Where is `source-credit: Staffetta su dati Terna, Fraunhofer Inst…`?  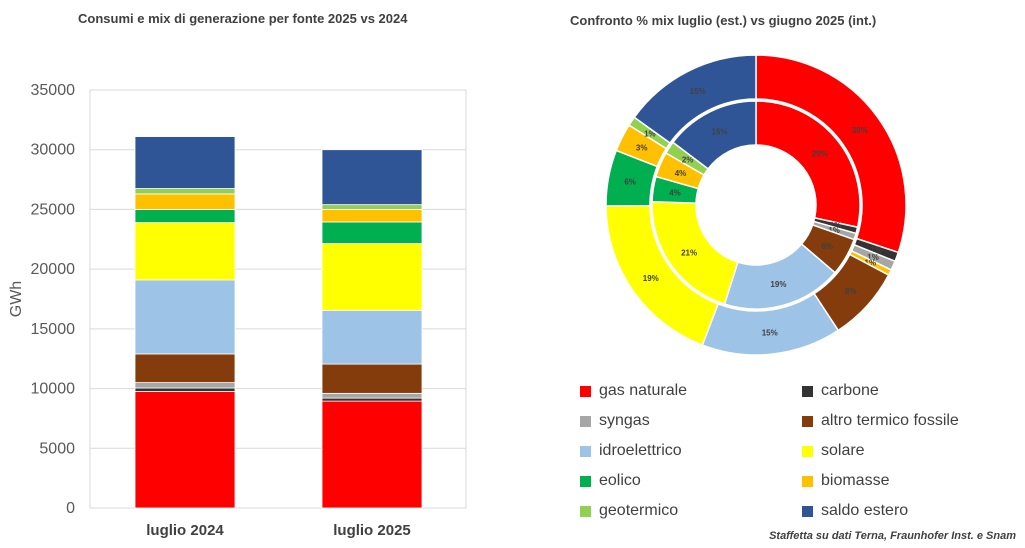
source-credit: Staffetta su dati Terna, Fraunhofer Inst… is located at coordinates (892, 536).